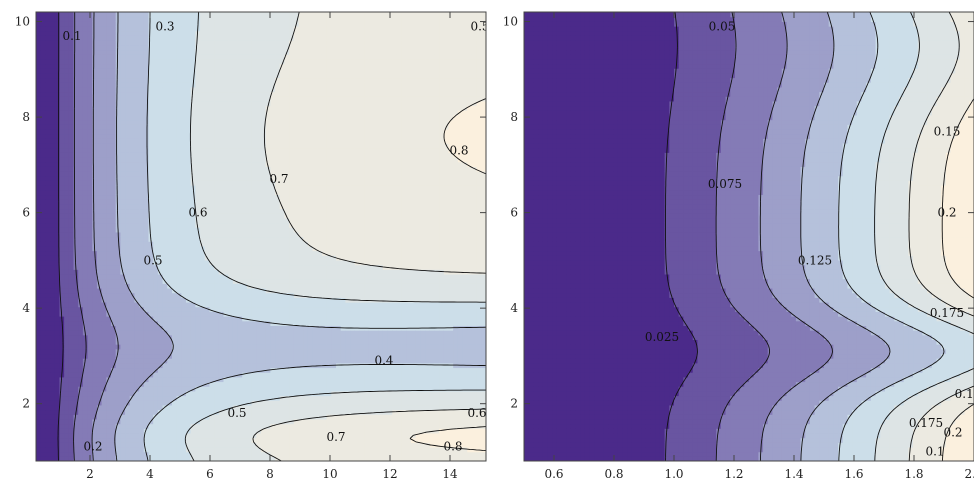  What do you see at coordinates (164, 26) in the screenshot?
I see `contour-label: 0.3` at bounding box center [164, 26].